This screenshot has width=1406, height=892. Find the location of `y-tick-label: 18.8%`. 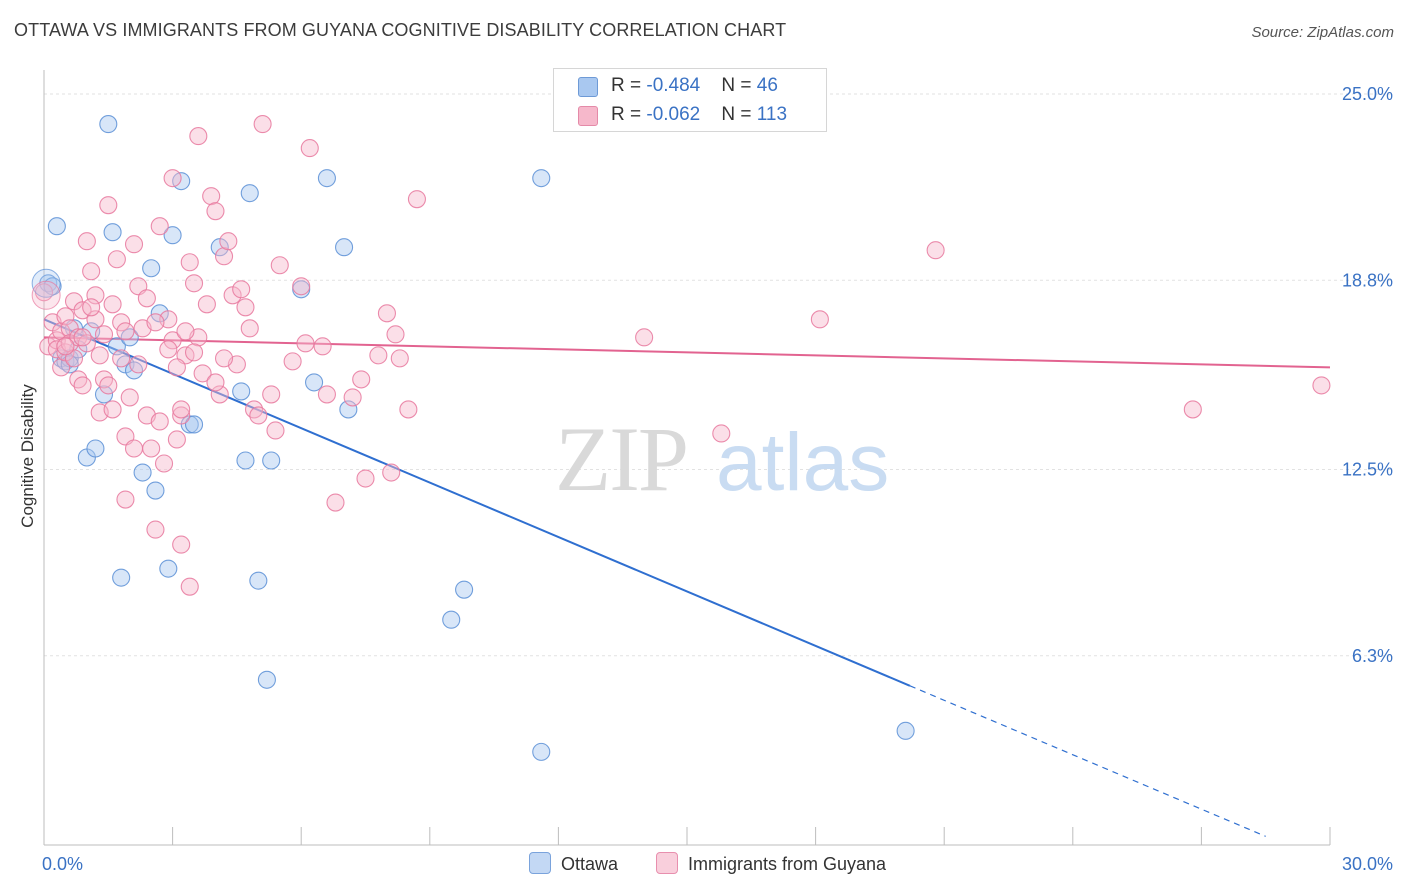

y-tick-label: 18.8% is located at coordinates (1367, 280).